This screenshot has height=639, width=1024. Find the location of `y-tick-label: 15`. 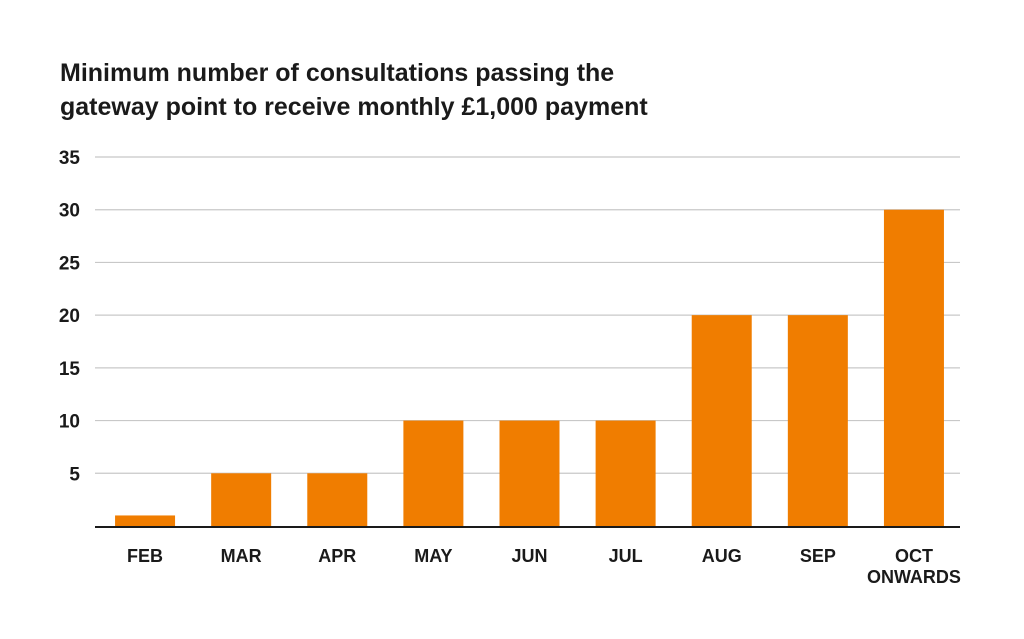

y-tick-label: 15 is located at coordinates (70, 369).